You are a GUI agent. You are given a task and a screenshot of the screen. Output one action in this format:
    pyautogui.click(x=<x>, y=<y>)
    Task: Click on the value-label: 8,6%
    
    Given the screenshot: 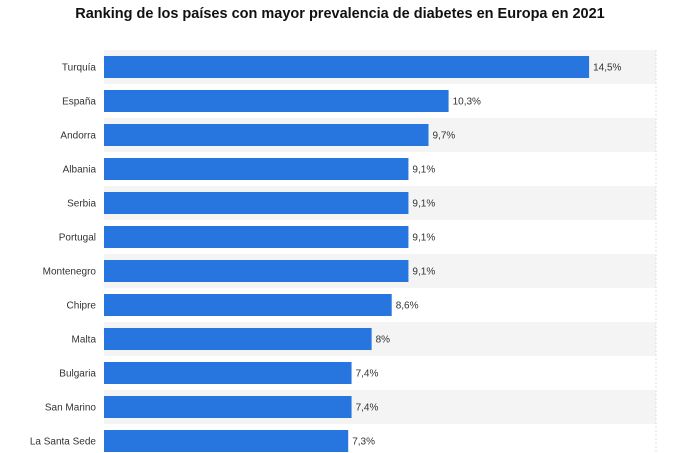 What is the action you would take?
    pyautogui.click(x=407, y=306)
    